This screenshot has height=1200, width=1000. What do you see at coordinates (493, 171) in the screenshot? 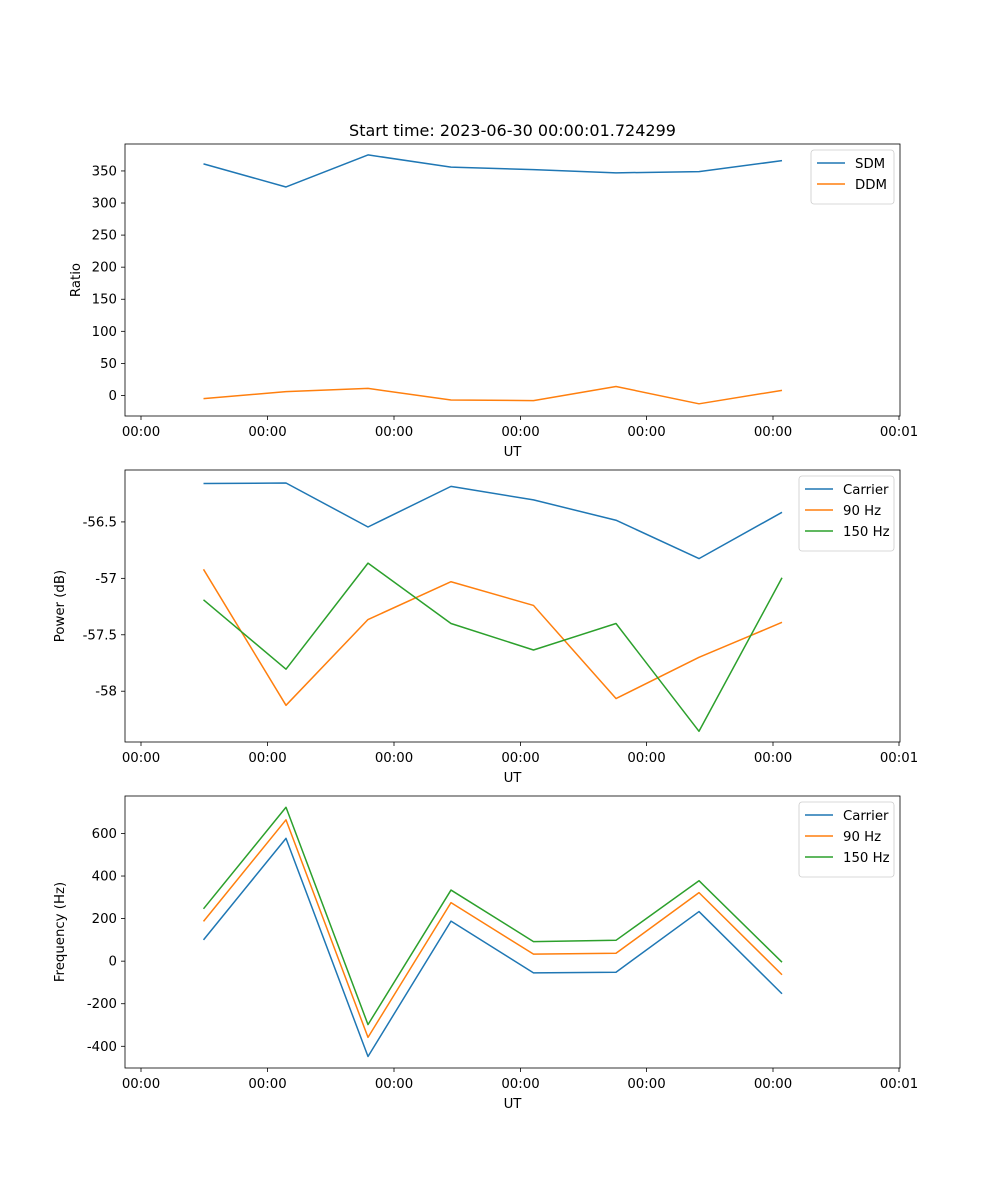
I see `series-line-sdm` at bounding box center [493, 171].